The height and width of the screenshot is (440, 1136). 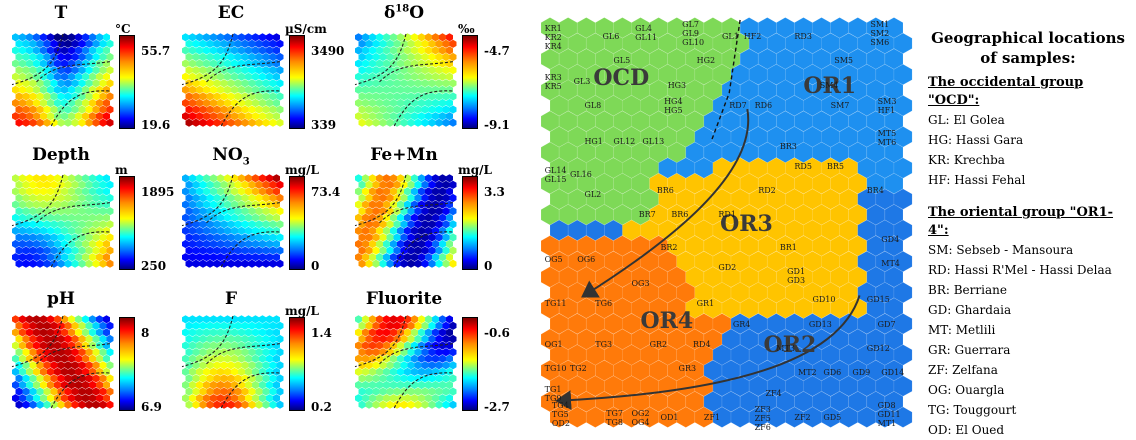 What do you see at coordinates (962, 330) in the screenshot?
I see `legend-item: MT: Metlili` at bounding box center [962, 330].